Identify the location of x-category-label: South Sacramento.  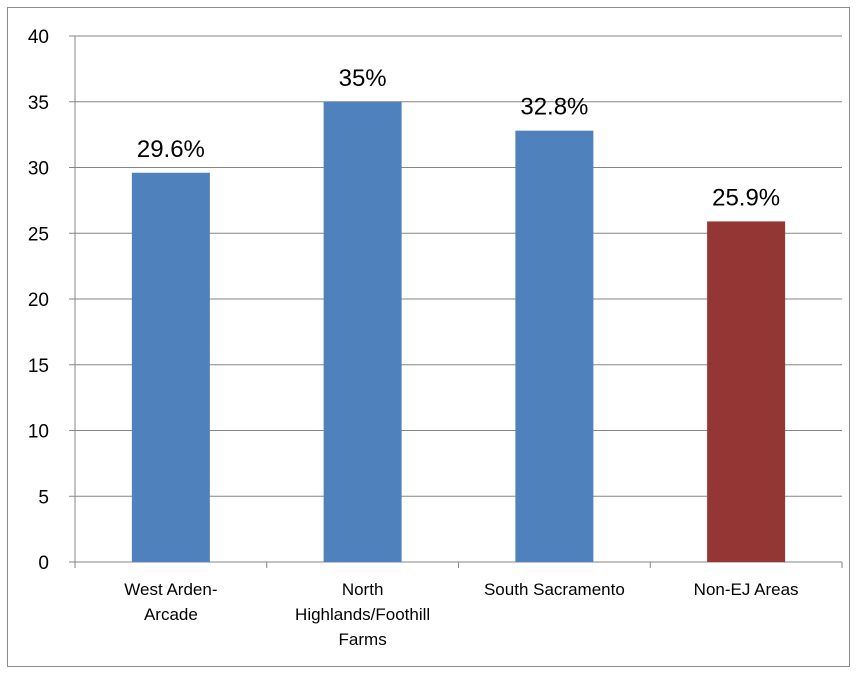
(554, 589).